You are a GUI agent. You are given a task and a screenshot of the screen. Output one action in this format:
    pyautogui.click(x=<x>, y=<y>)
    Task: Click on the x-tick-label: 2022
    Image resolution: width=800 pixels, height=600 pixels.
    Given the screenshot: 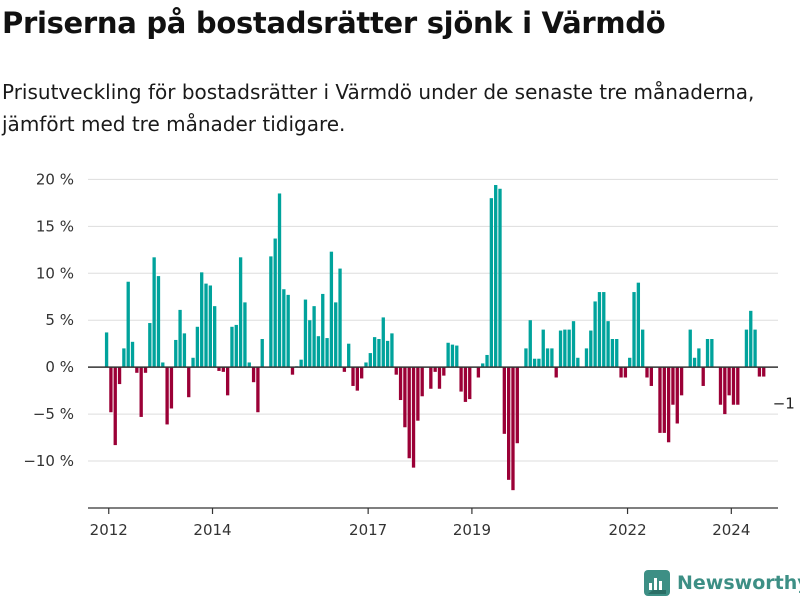 What is the action you would take?
    pyautogui.click(x=627, y=530)
    